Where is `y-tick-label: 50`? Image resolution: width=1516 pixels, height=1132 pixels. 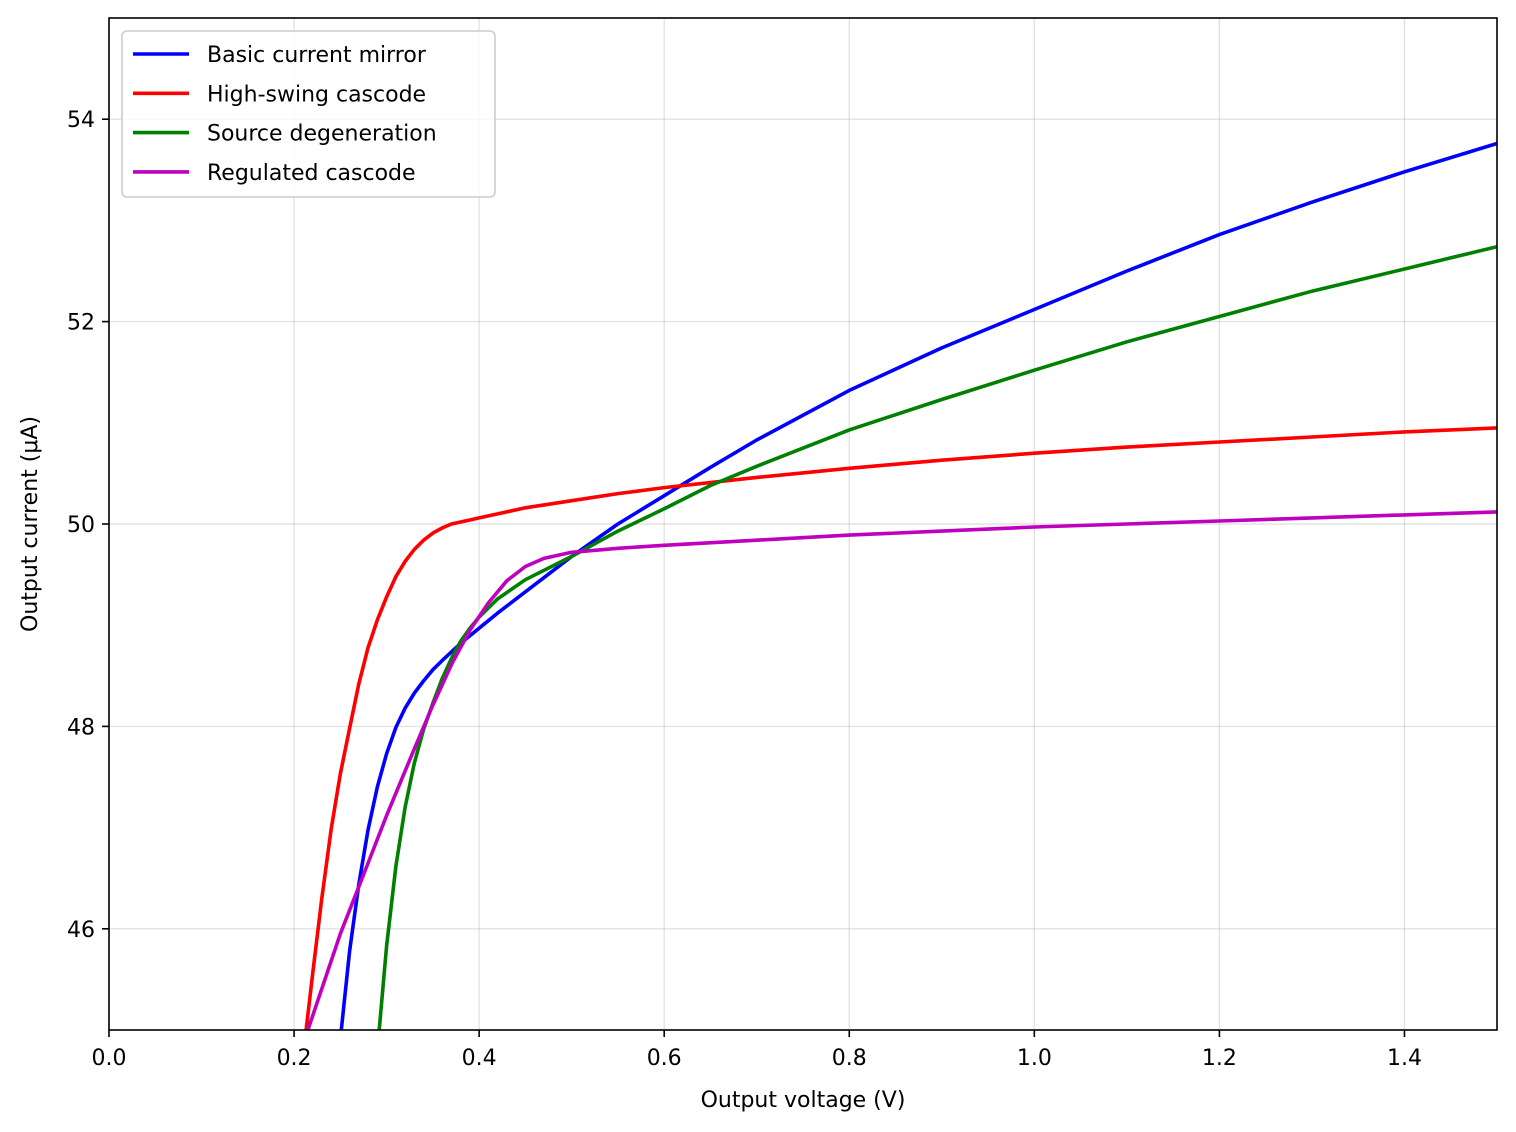 y-tick-label: 50 is located at coordinates (81, 525).